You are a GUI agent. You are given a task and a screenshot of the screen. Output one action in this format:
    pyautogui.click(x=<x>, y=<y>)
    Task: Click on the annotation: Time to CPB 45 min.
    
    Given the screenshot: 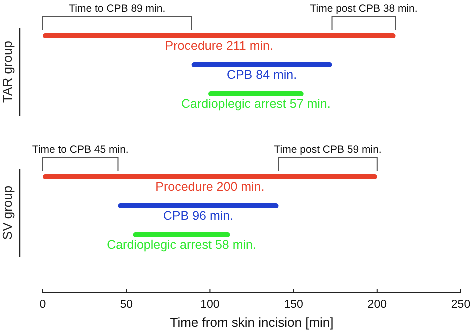 What is the action you would take?
    pyautogui.click(x=80, y=150)
    